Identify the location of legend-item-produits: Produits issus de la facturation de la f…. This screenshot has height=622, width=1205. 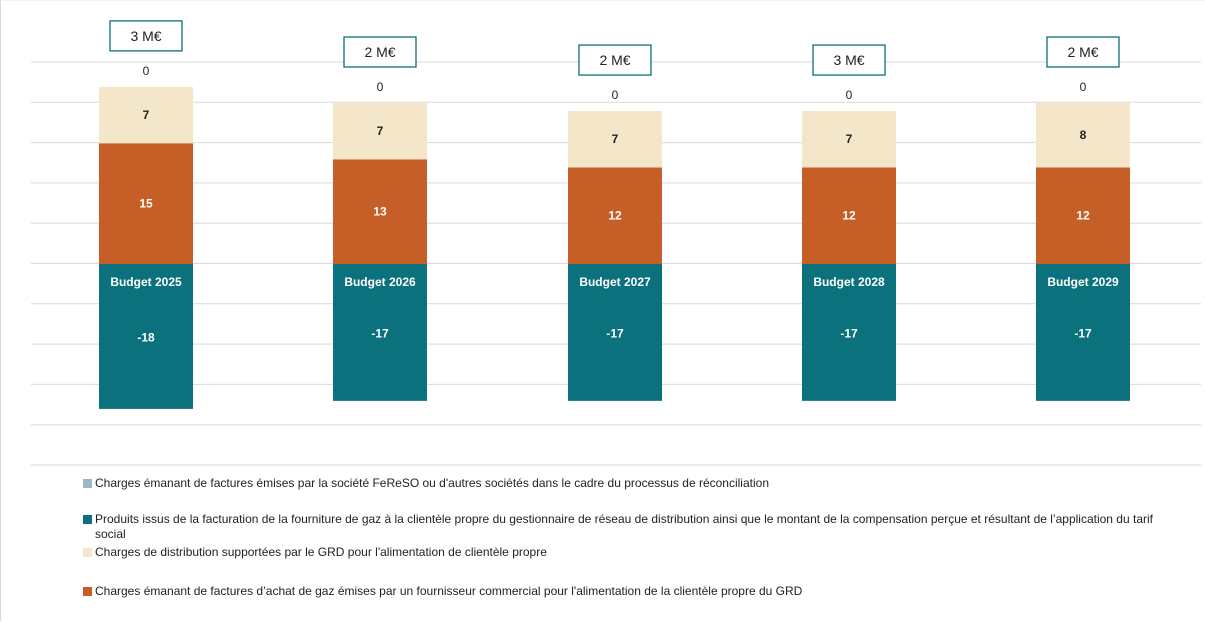
(633, 527).